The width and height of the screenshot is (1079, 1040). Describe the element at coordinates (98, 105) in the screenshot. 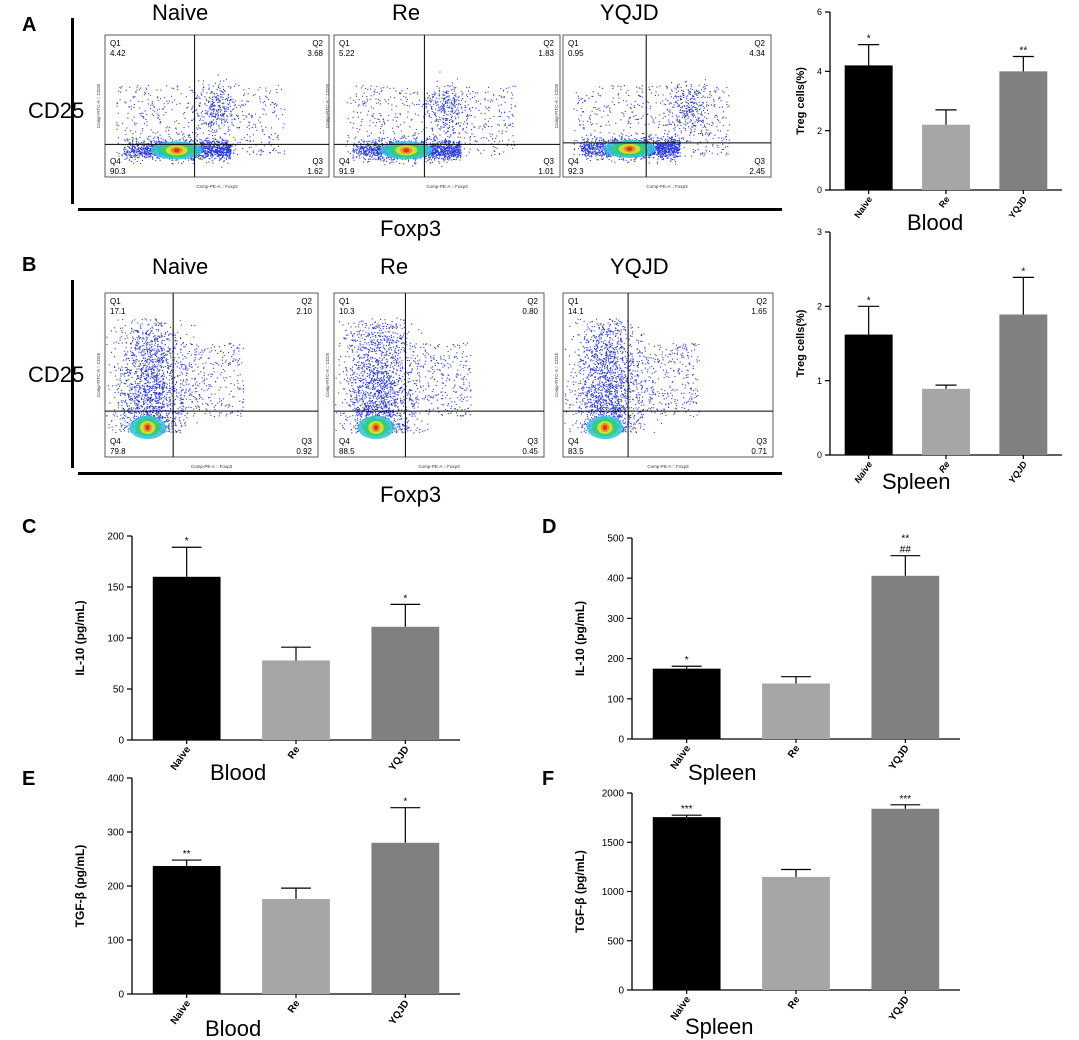

I see `plot-y-axis-caption: Comp-FITC-A :: CD25` at that location.